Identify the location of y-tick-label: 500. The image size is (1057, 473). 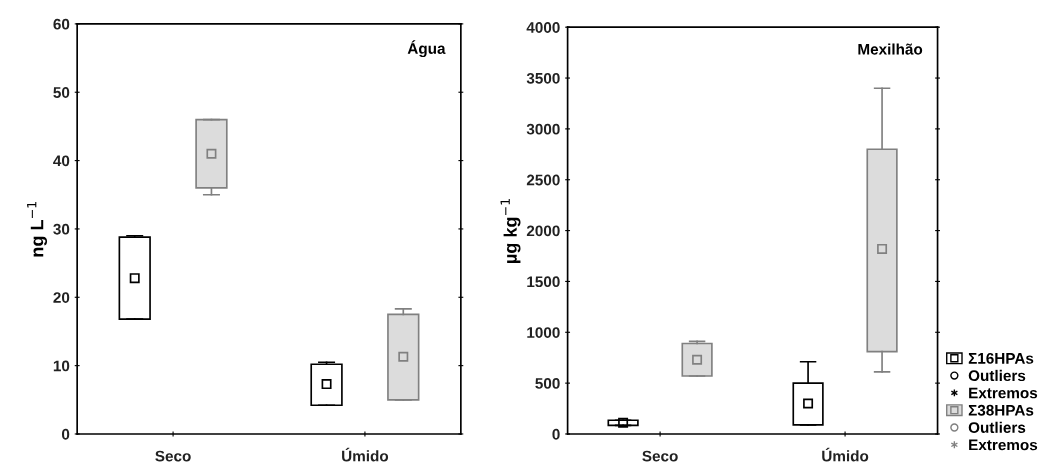
(547, 383).